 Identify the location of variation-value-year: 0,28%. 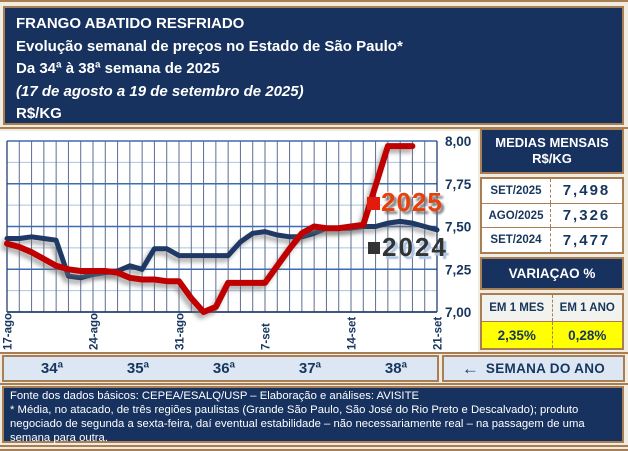
(587, 335).